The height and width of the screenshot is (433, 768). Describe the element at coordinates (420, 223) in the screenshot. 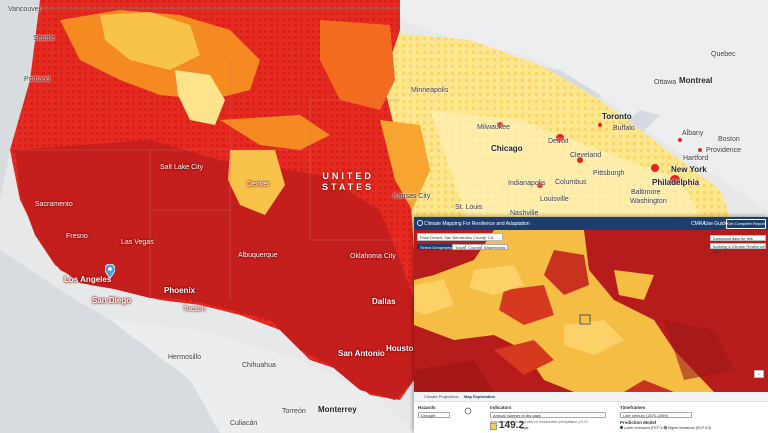

I see `app-logo-icon` at that location.